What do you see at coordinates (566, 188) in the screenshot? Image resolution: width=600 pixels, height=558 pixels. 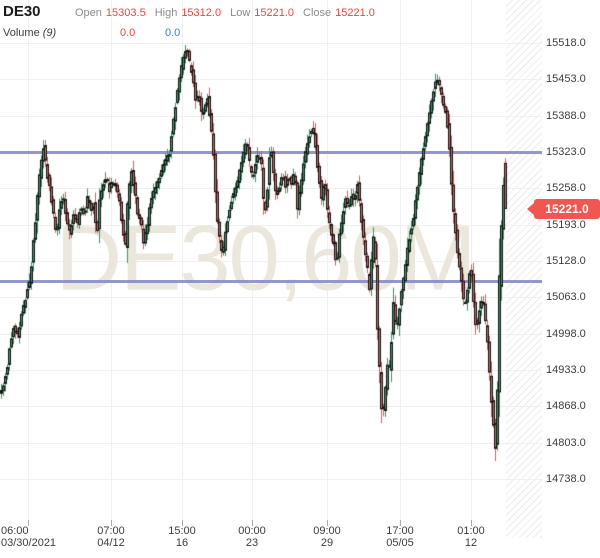 I see `price-tick-label: 15258.0` at bounding box center [566, 188].